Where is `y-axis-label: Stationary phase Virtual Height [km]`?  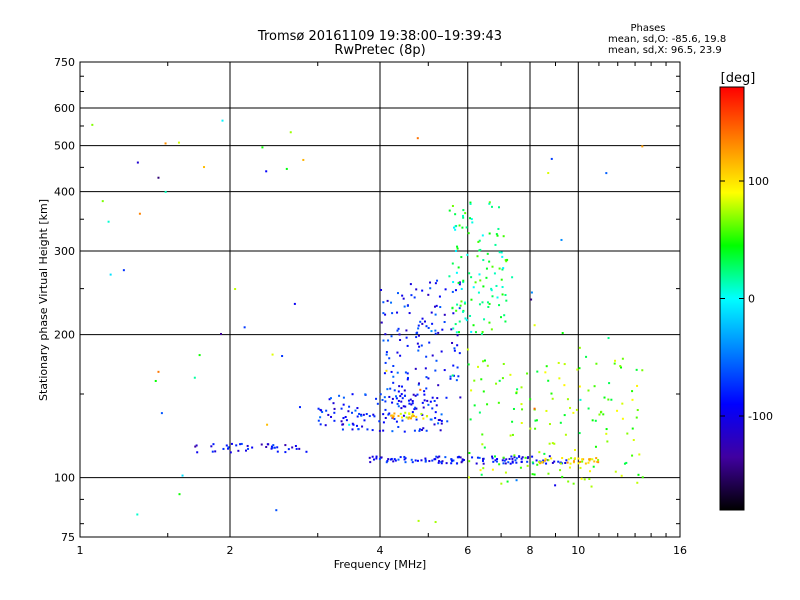
y-axis-label: Stationary phase Virtual Height [km] is located at coordinates (43, 300).